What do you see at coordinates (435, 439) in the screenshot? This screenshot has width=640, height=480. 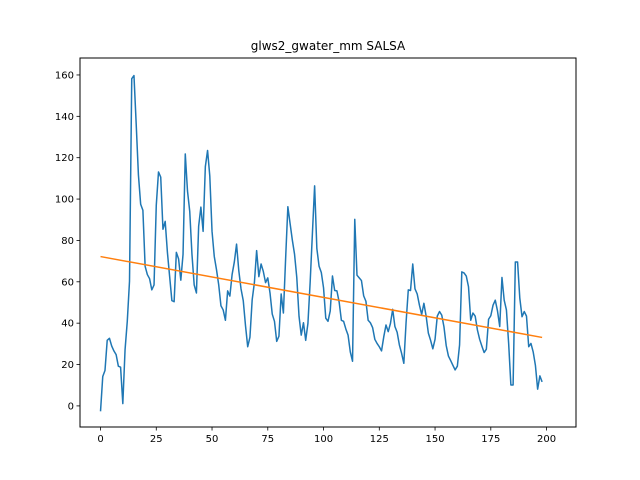 I see `x-tick-label: 150` at bounding box center [435, 439].